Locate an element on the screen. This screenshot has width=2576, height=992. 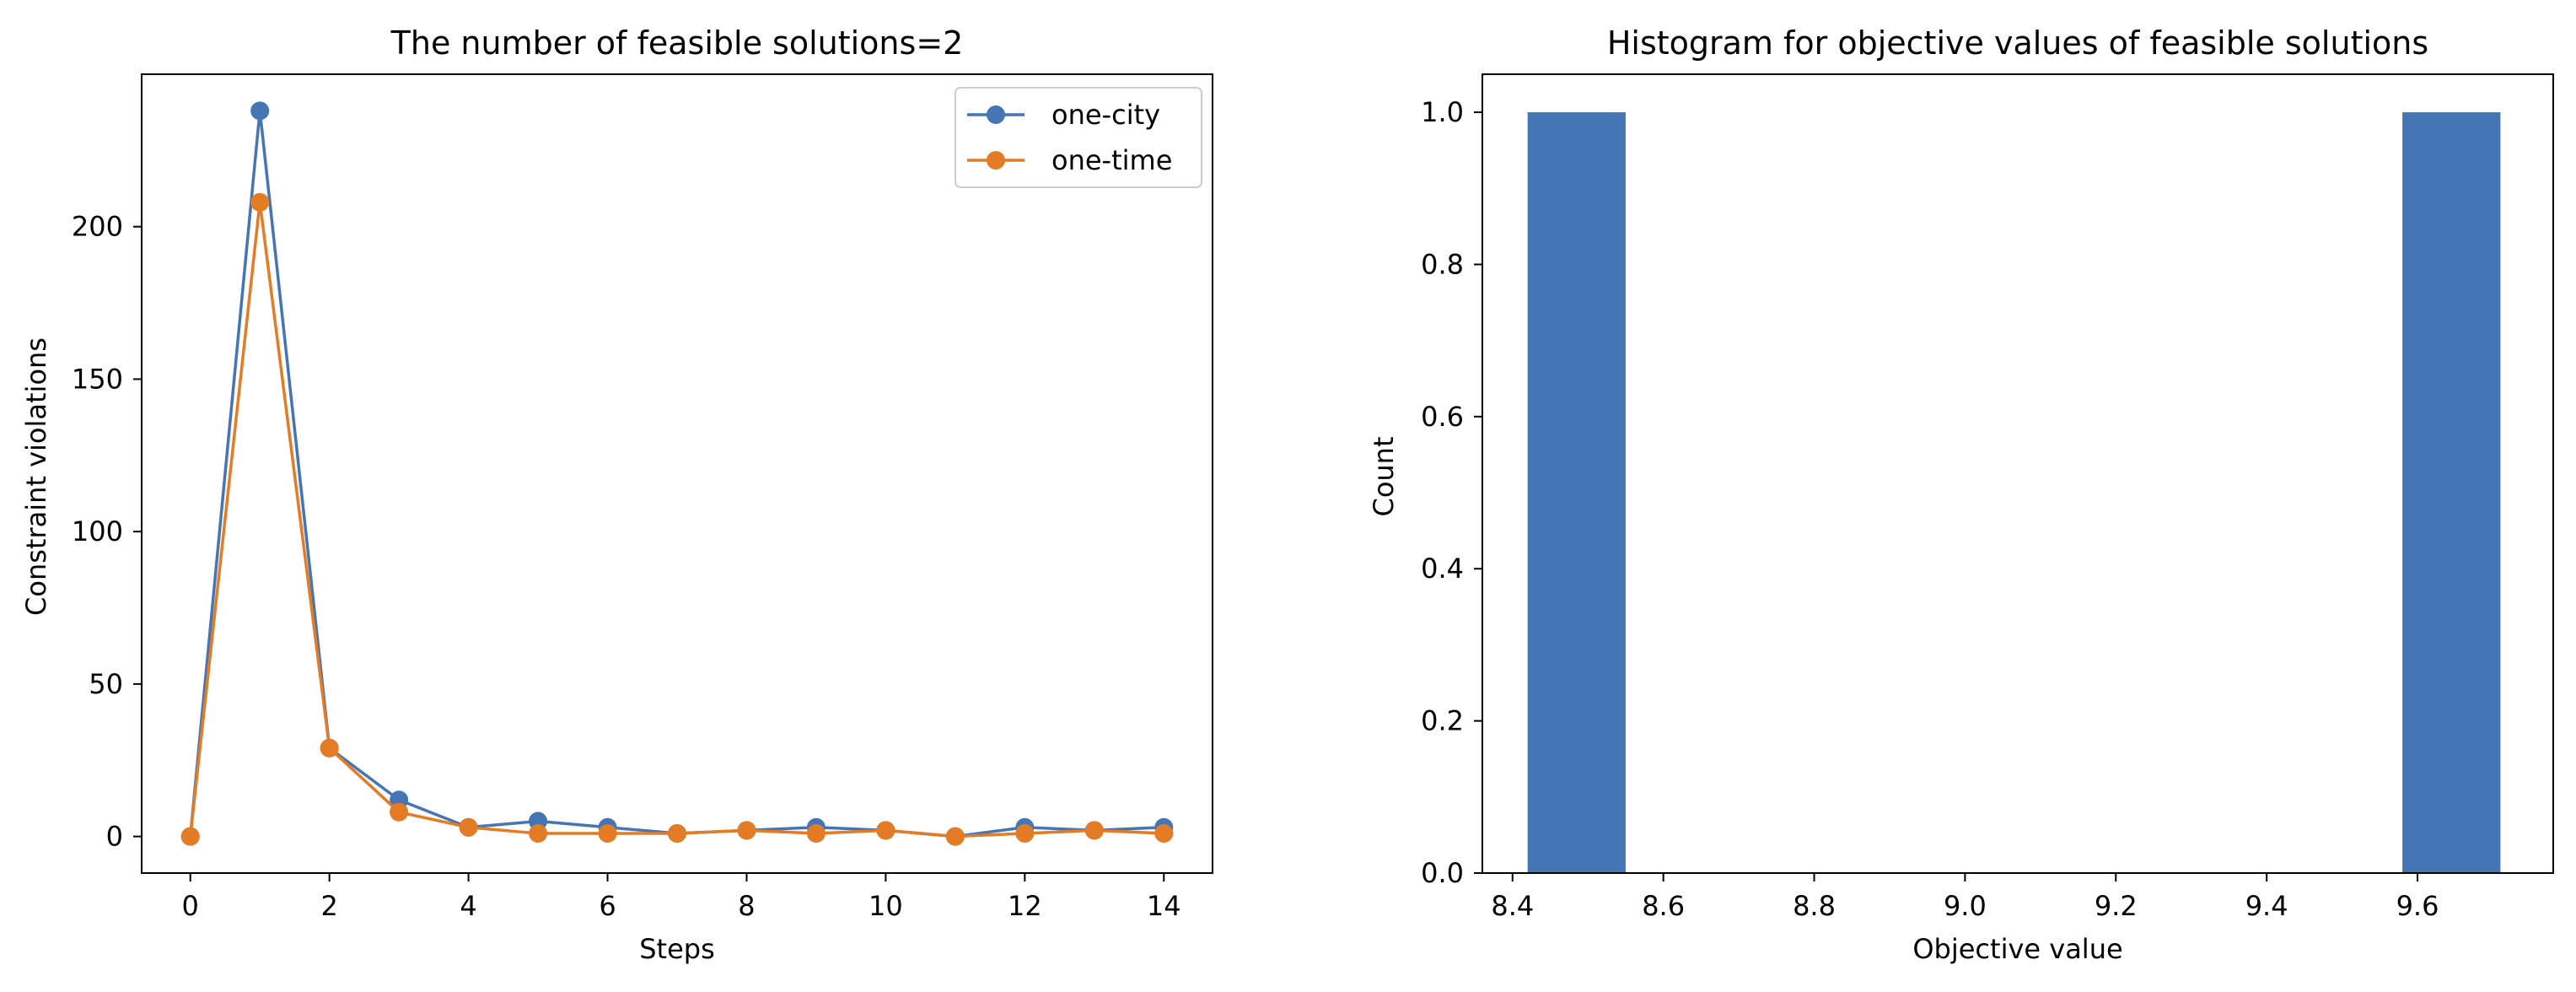
histogram-y-tick-label: 0.8 is located at coordinates (1442, 264).